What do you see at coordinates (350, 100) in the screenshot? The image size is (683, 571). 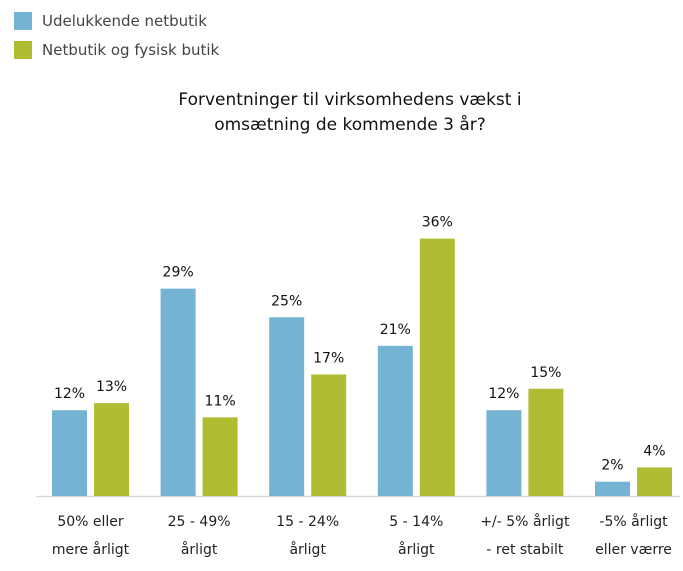 I see `chart-title-line: Forventninger til virksomhedens vækst i` at bounding box center [350, 100].